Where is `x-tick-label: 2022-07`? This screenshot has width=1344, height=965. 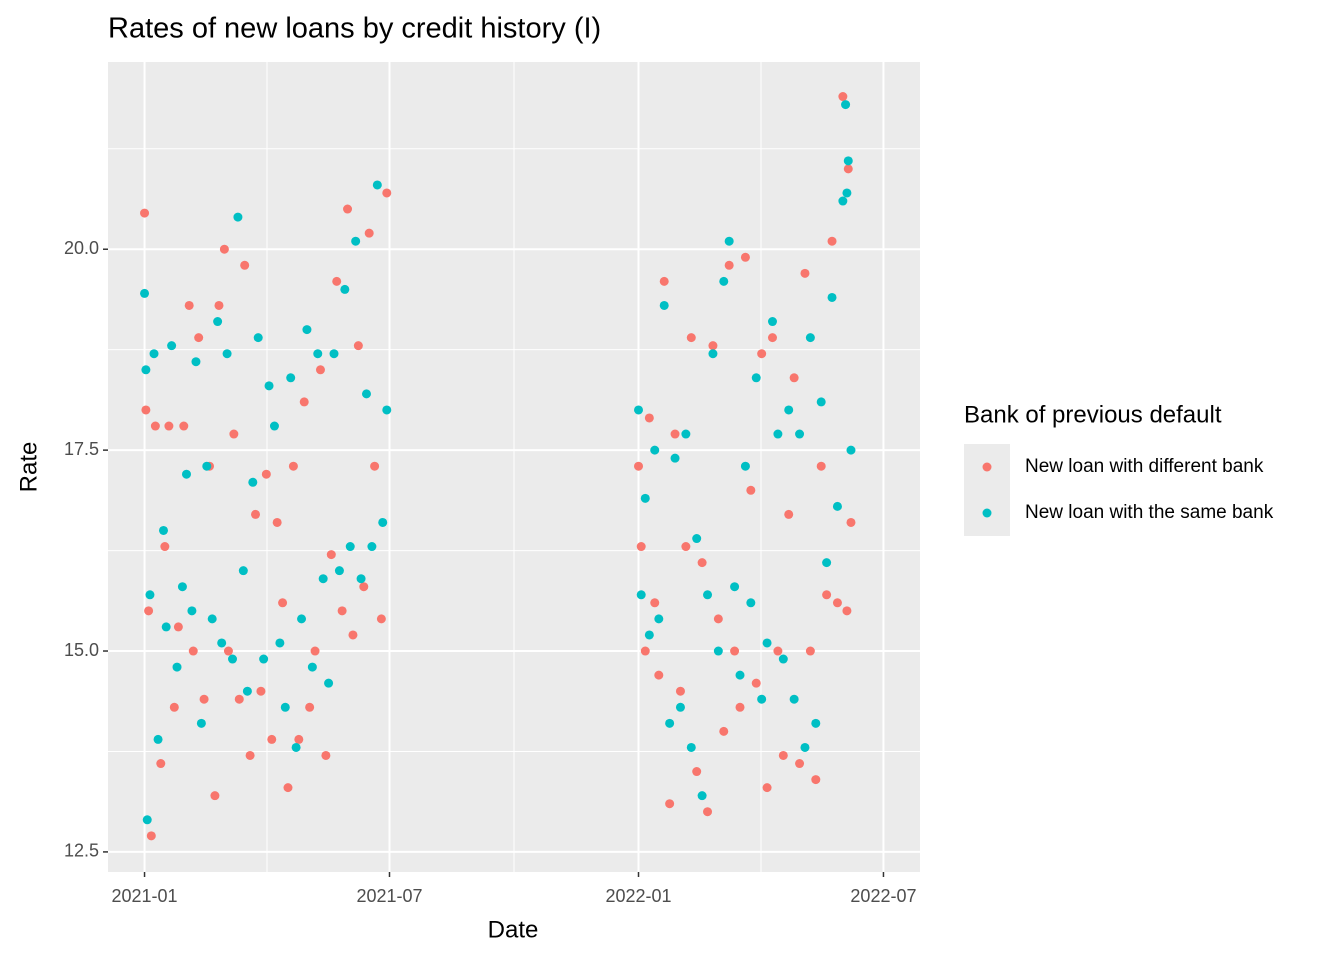 x-tick-label: 2022-07 is located at coordinates (883, 896).